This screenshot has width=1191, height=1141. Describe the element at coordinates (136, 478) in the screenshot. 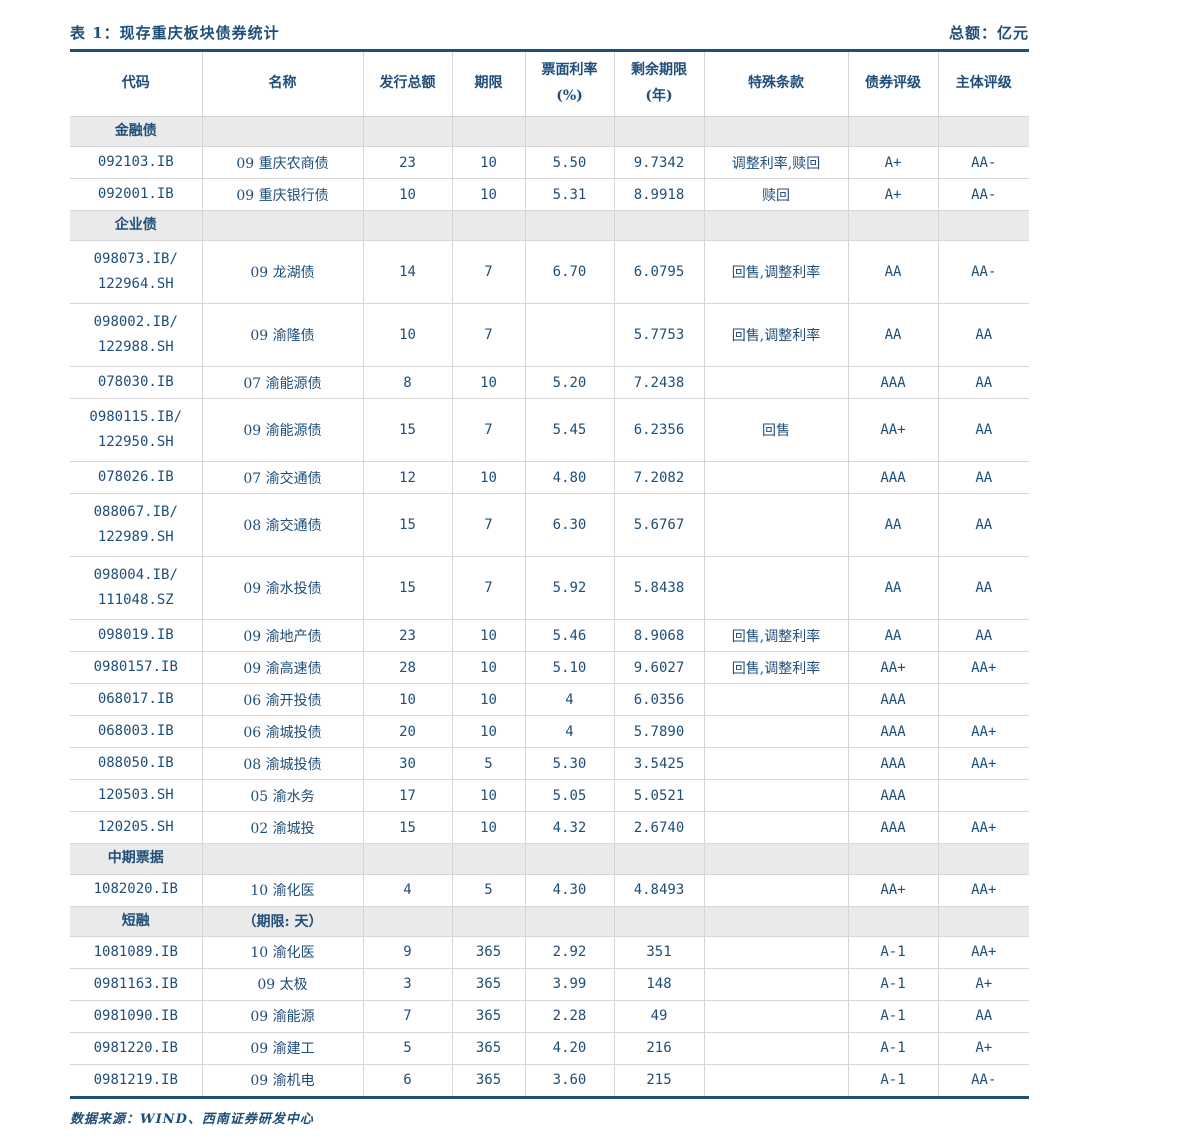

I see `cell-code: 078026.IB` at that location.